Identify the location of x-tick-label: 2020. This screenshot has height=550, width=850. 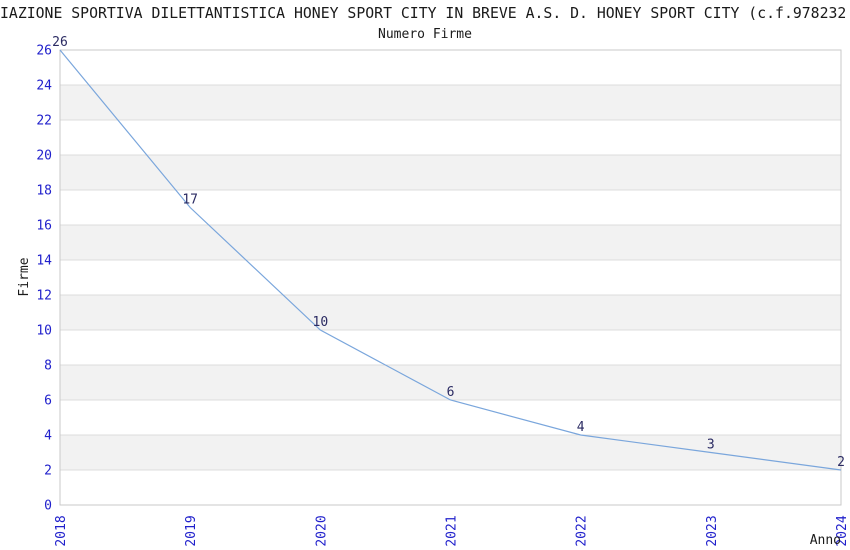
(321, 530).